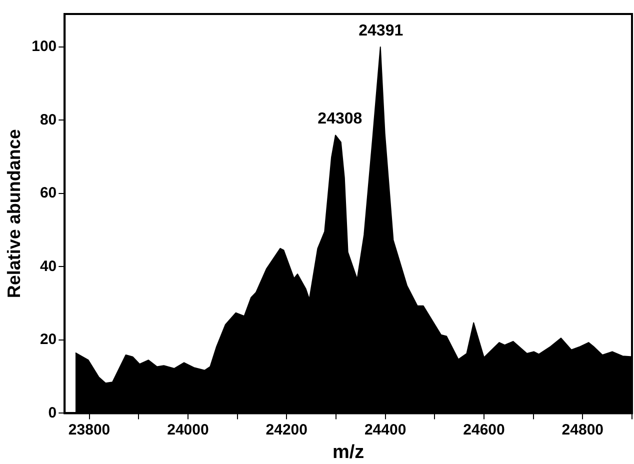 This screenshot has width=634, height=464. I want to click on x-tick-label: 24200, so click(287, 429).